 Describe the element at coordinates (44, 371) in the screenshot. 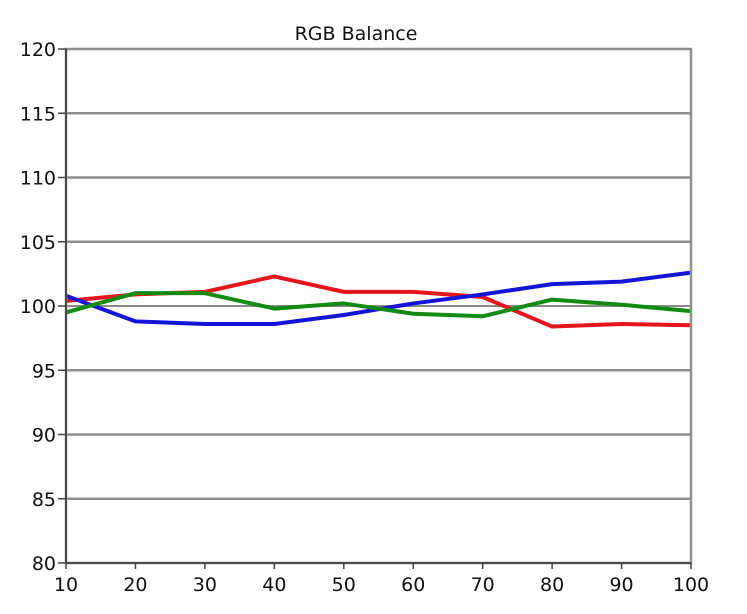

I see `y-tick-label-95: 95` at that location.